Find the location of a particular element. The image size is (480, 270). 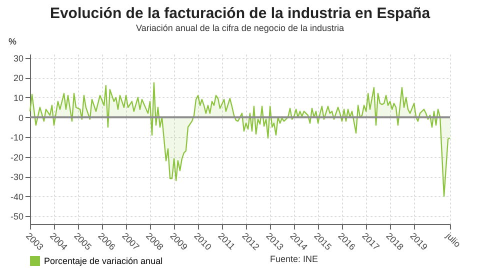

y-tick-label: -50 is located at coordinates (17, 217).